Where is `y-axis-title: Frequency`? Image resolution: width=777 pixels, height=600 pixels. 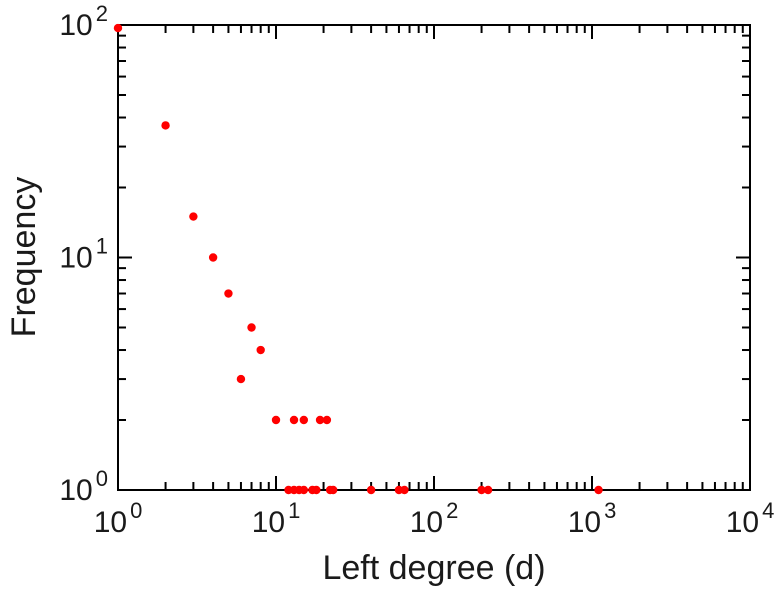
y-axis-title: Frequency is located at coordinates (24, 257).